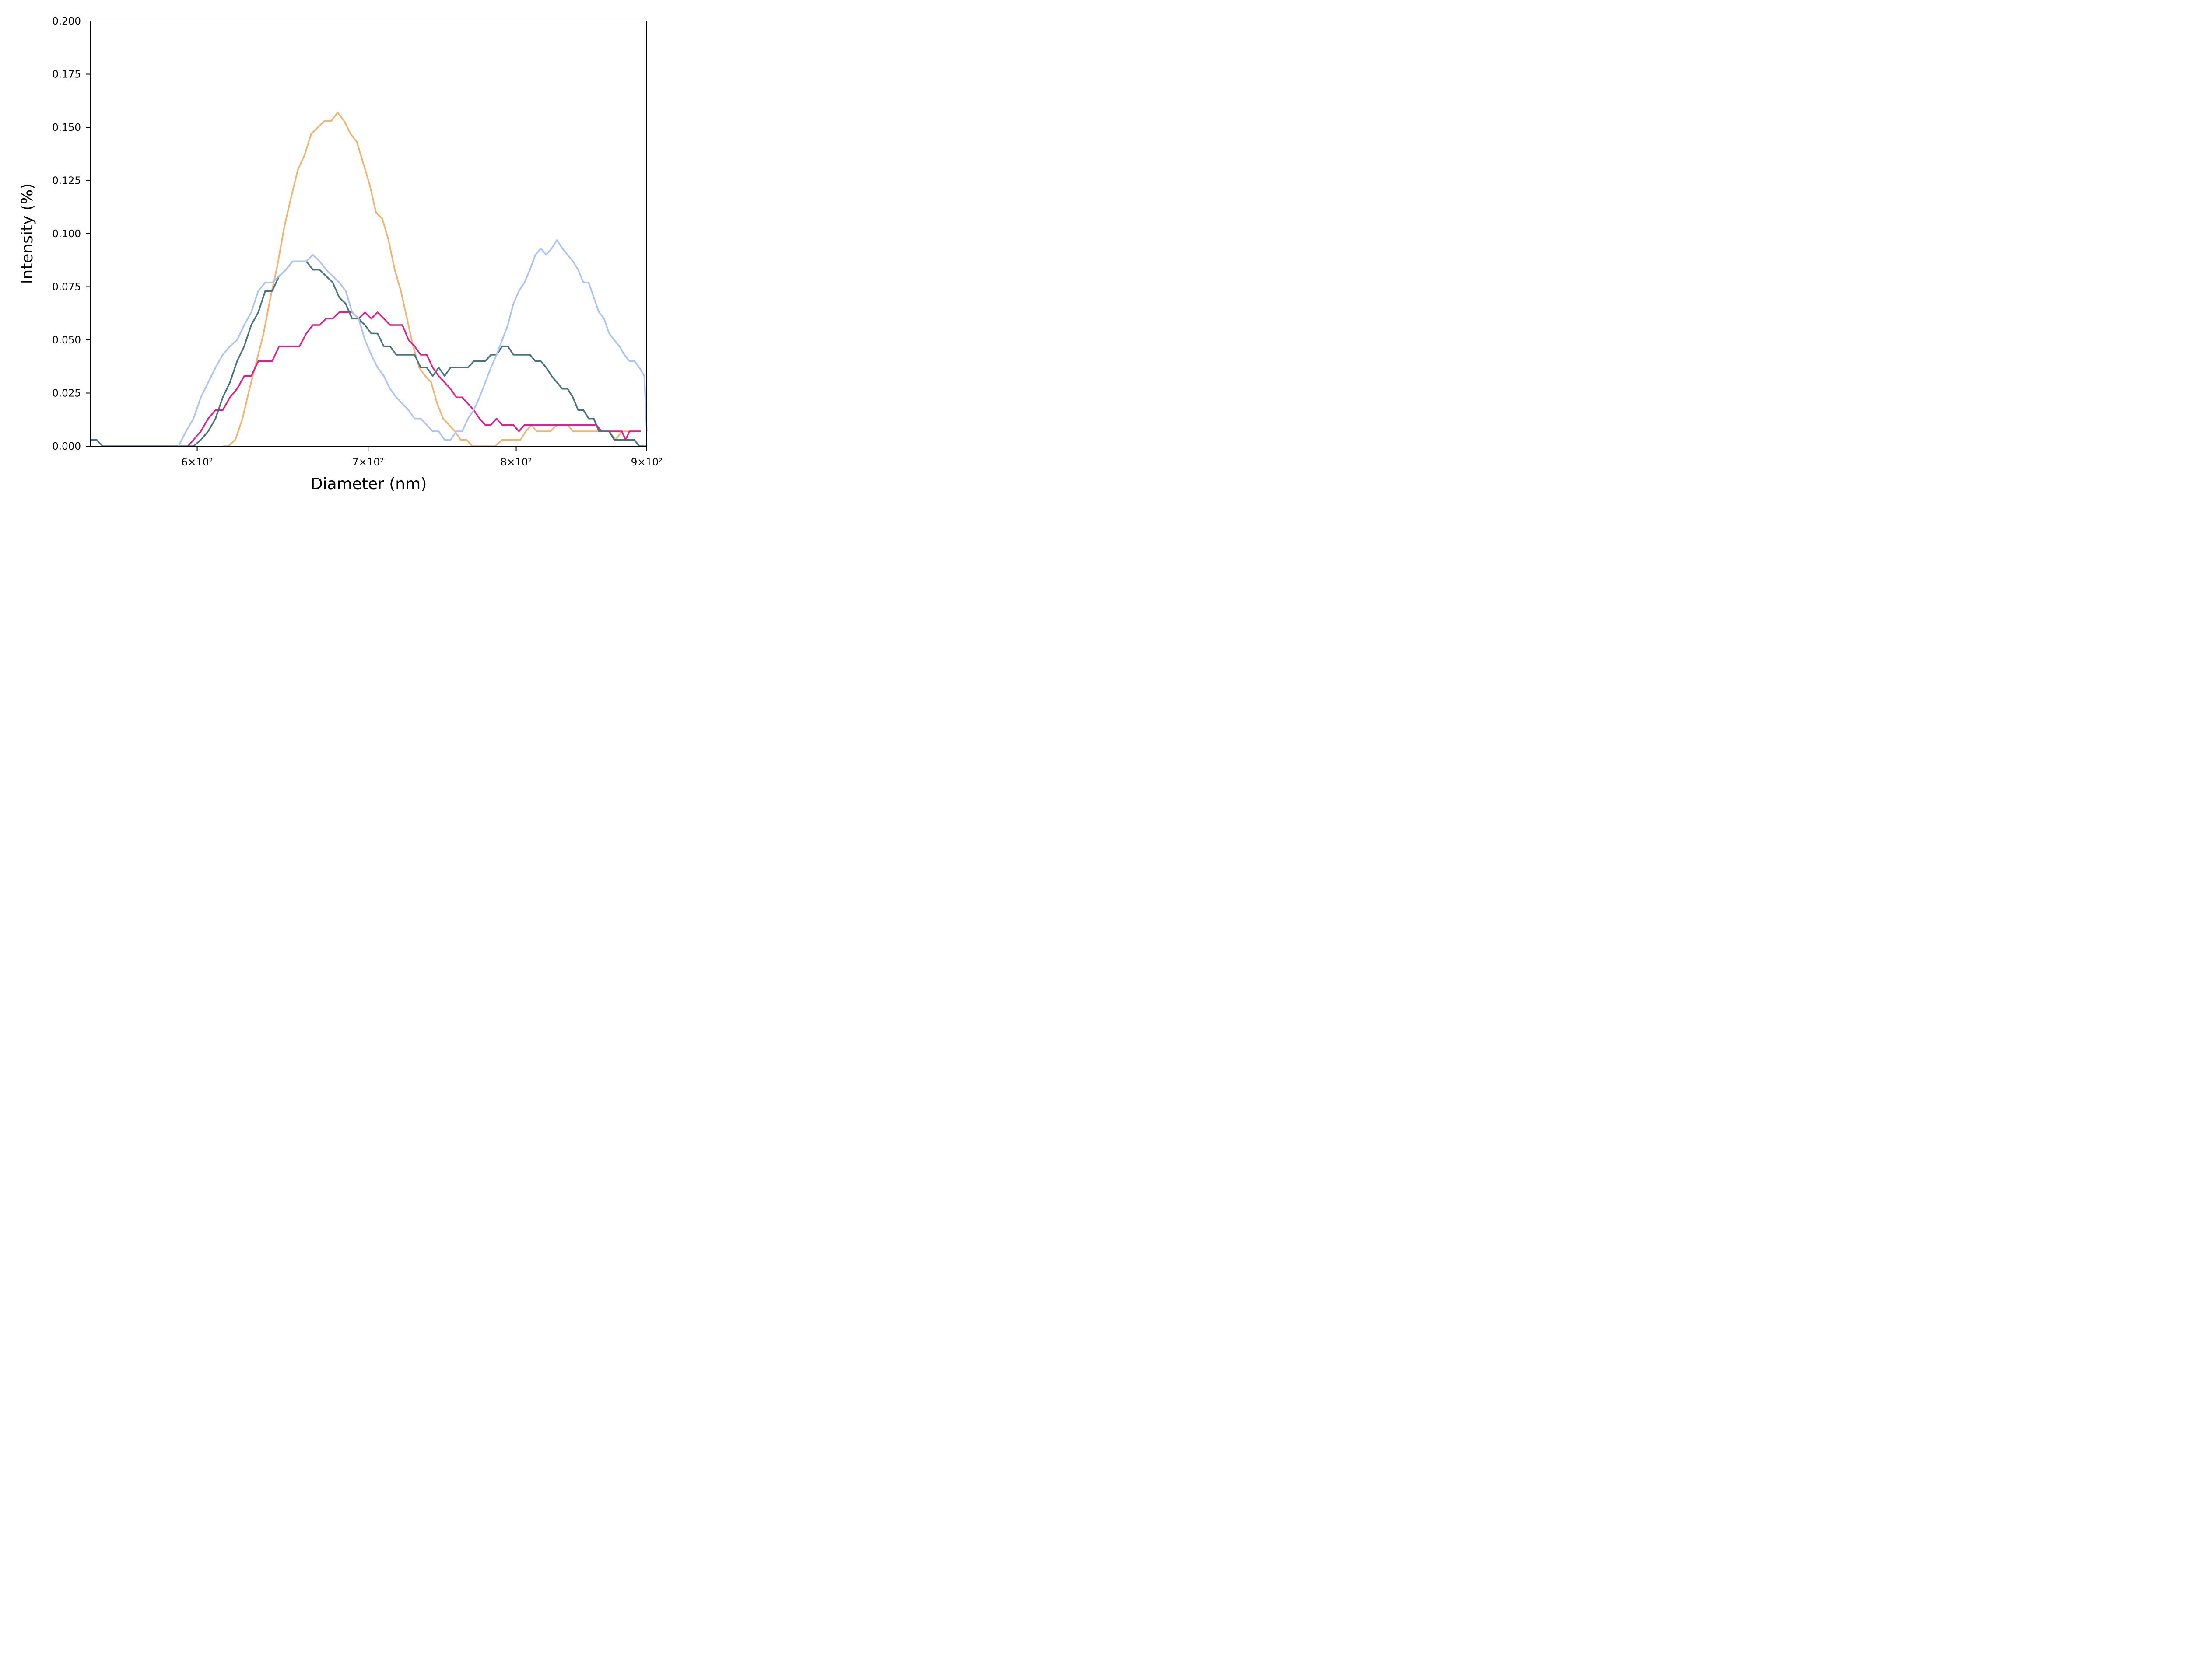 Image resolution: width=2188 pixels, height=1680 pixels. What do you see at coordinates (368, 462) in the screenshot?
I see `x-tick-label: 7×10²` at bounding box center [368, 462].